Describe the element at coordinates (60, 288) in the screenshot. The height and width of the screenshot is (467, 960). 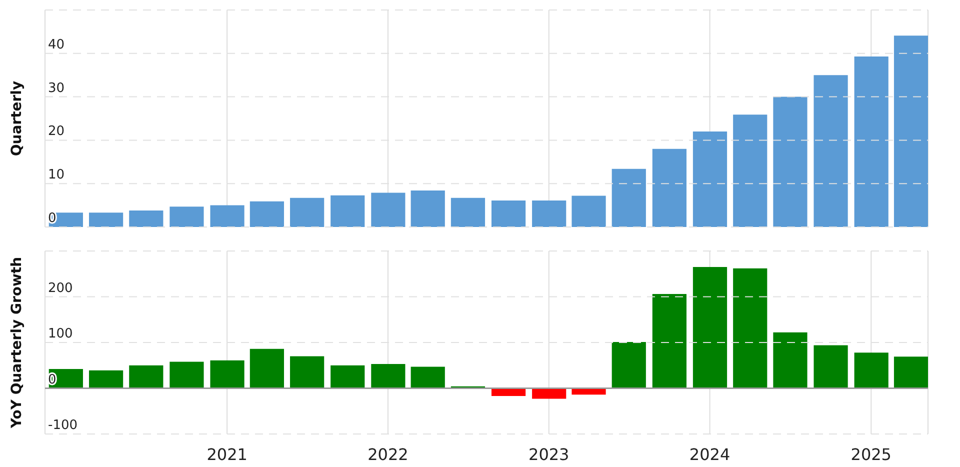
I see `y-tick-label: 200` at that location.